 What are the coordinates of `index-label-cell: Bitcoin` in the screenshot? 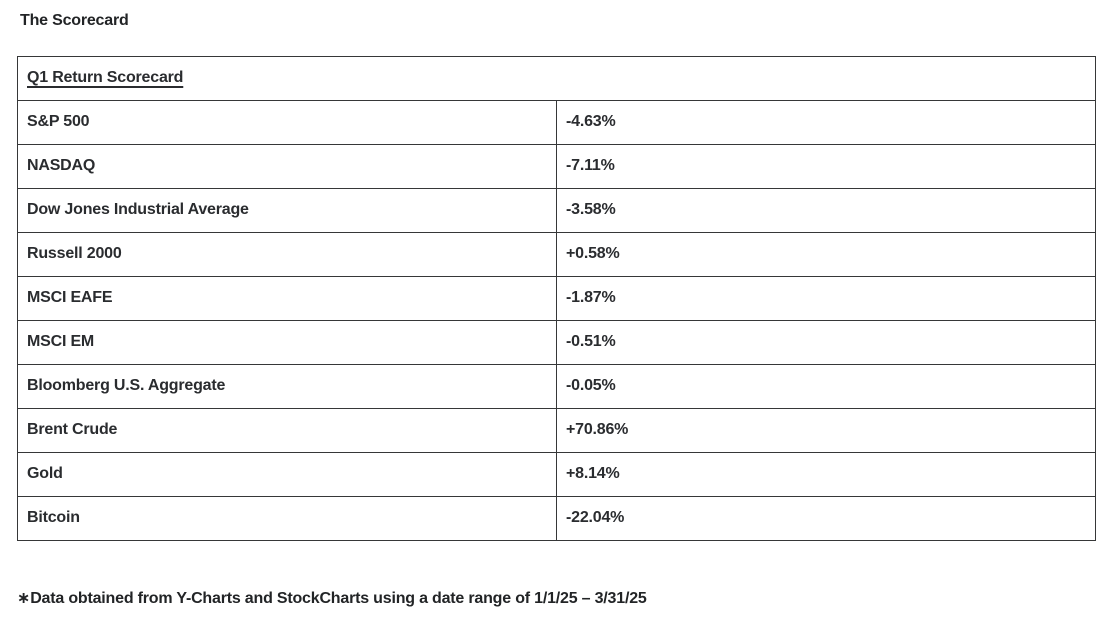 It's located at (287, 519).